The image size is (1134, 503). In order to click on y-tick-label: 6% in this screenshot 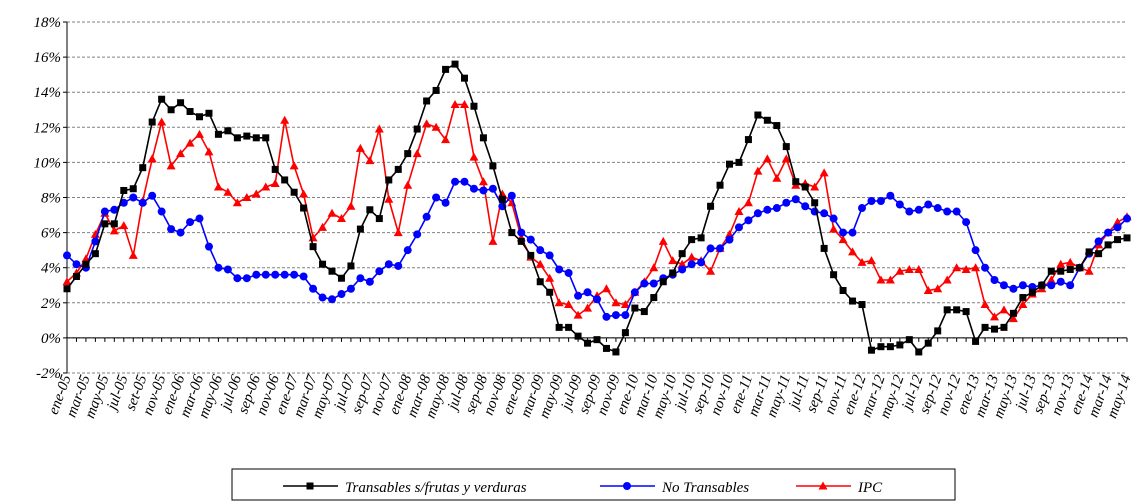, I will do `click(51, 234)`.